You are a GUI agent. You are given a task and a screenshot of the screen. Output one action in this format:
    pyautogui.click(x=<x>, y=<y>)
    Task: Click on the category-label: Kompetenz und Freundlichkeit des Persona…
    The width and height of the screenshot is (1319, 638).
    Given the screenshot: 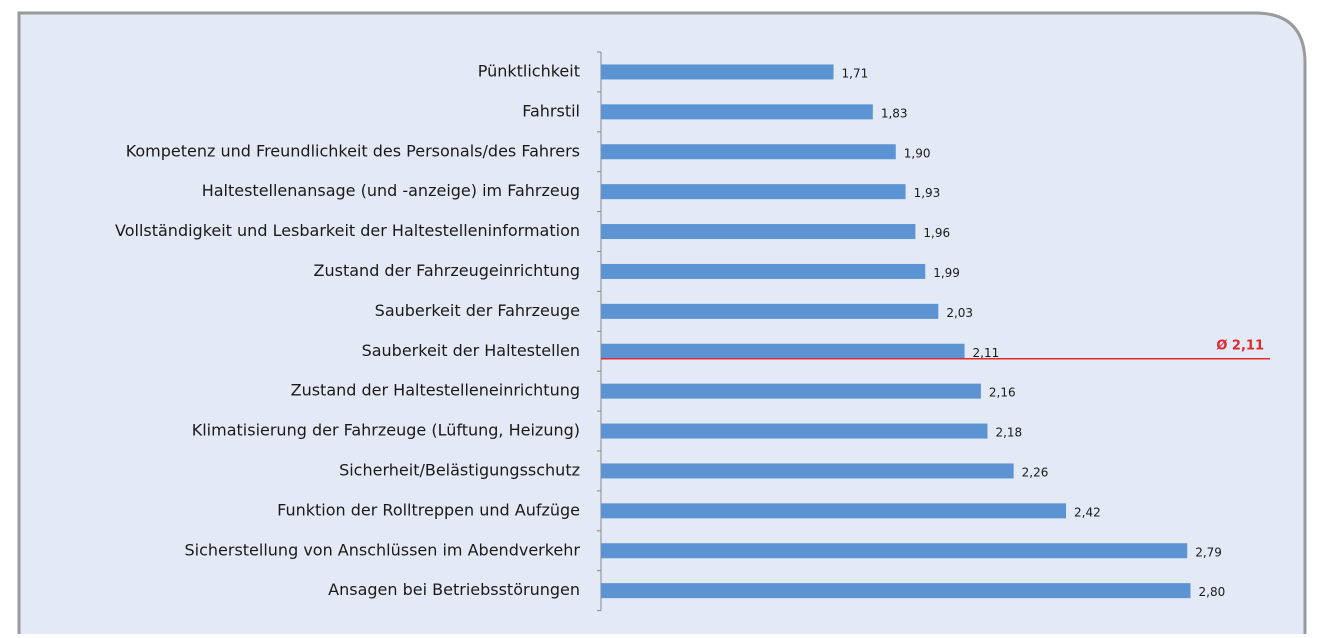 What is the action you would take?
    pyautogui.click(x=353, y=150)
    